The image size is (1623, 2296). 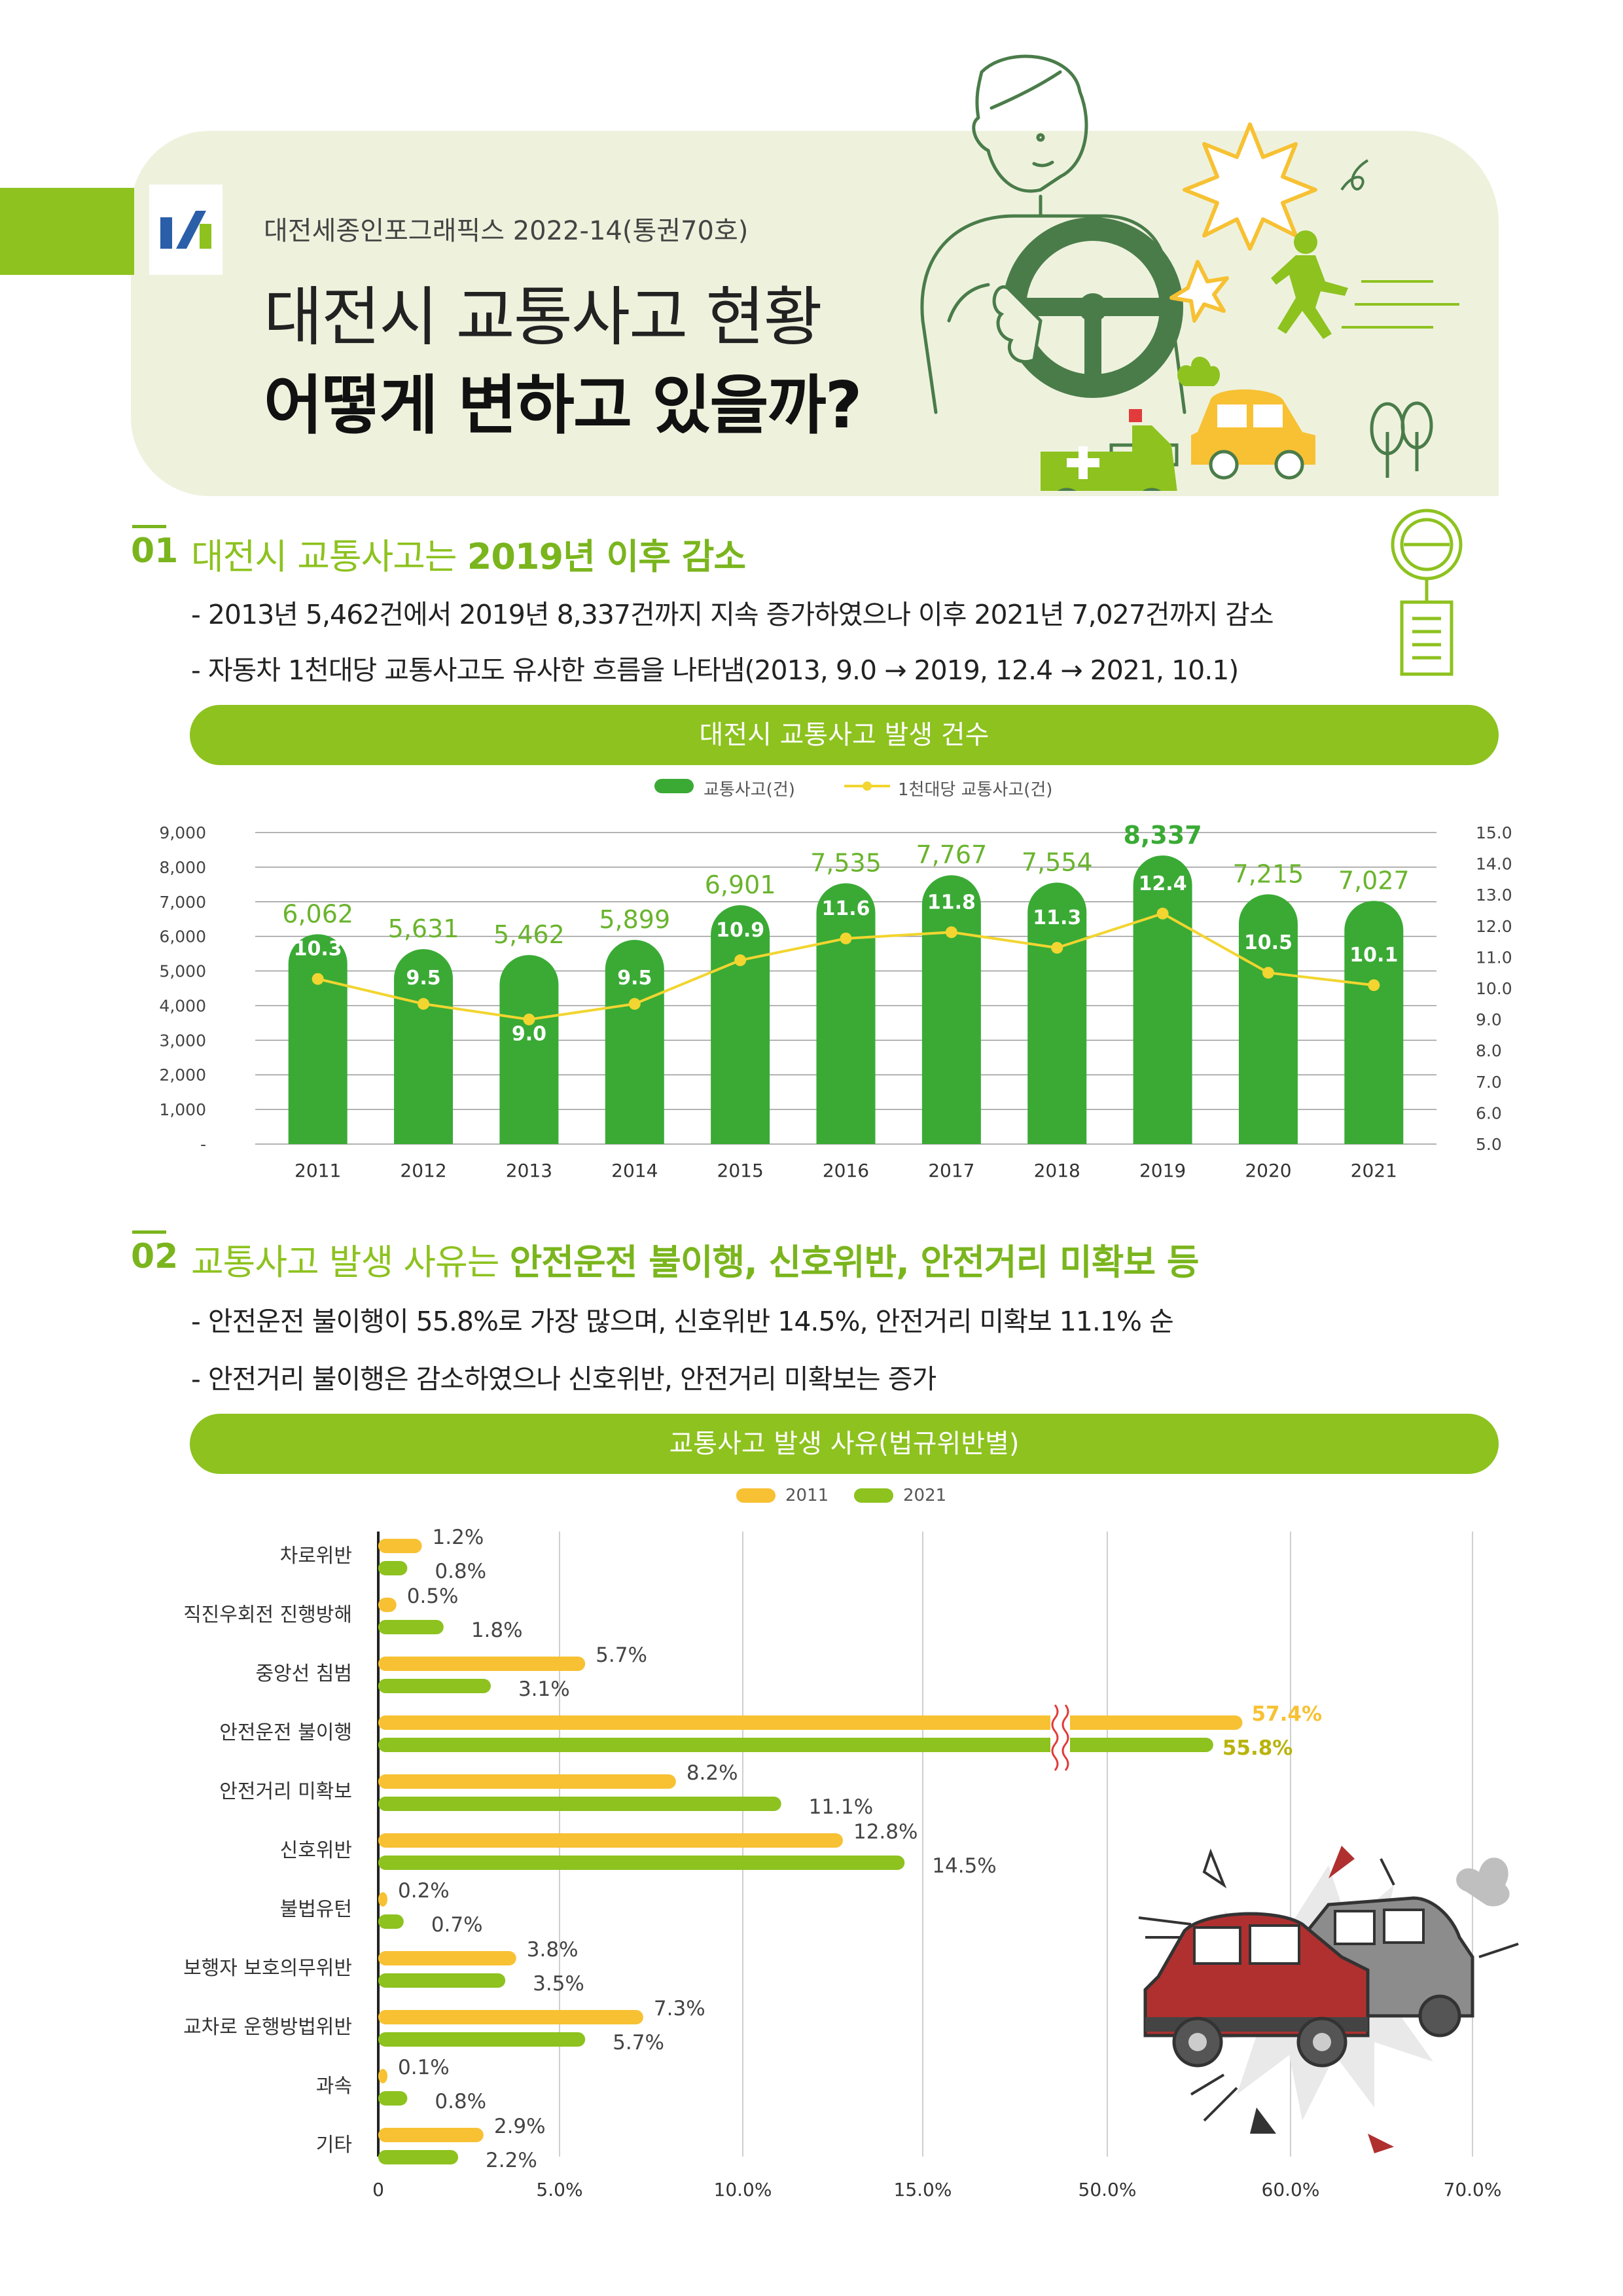 What do you see at coordinates (149, 526) in the screenshot?
I see `section1-rule` at bounding box center [149, 526].